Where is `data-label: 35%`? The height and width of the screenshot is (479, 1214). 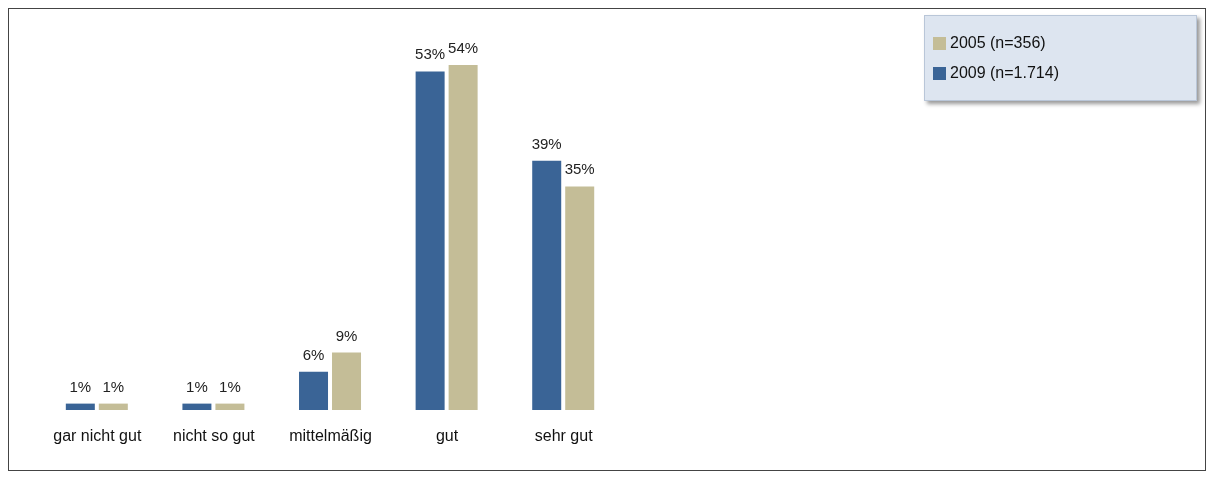 data-label: 35% is located at coordinates (579, 169).